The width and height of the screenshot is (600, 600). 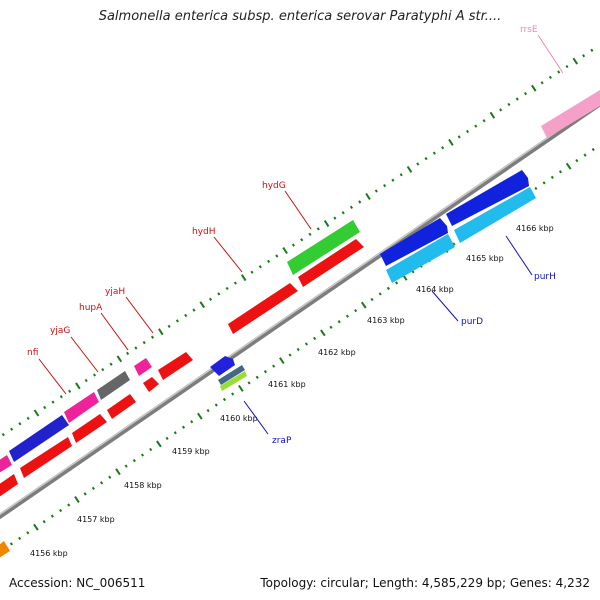 What do you see at coordinates (545, 277) in the screenshot?
I see `gene-label-purH: purH` at bounding box center [545, 277].